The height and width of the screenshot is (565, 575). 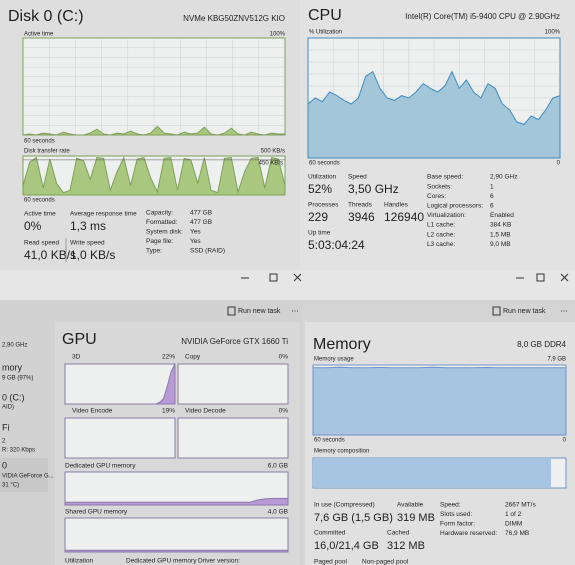 I want to click on run-icon, so click(x=496, y=311).